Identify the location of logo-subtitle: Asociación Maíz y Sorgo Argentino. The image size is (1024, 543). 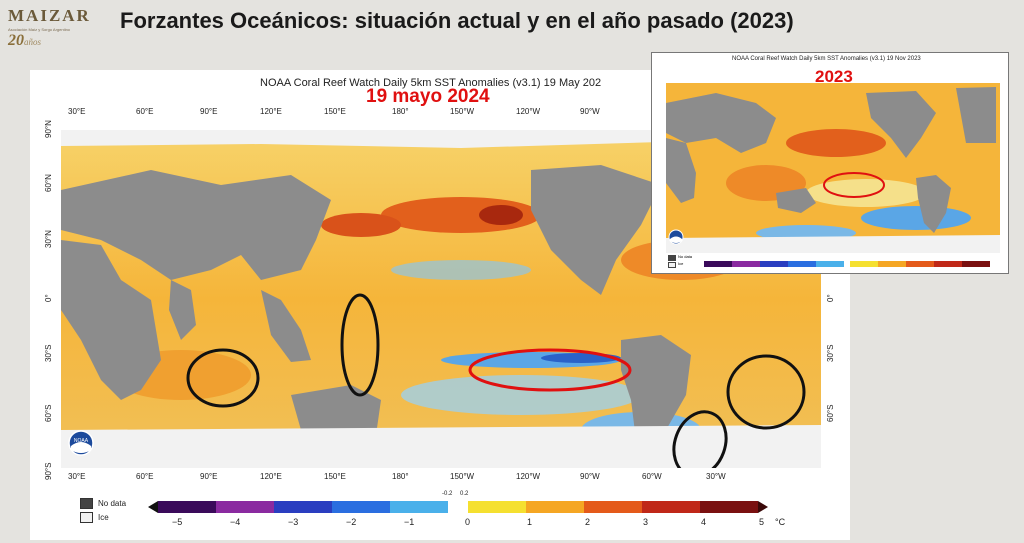
(39, 29).